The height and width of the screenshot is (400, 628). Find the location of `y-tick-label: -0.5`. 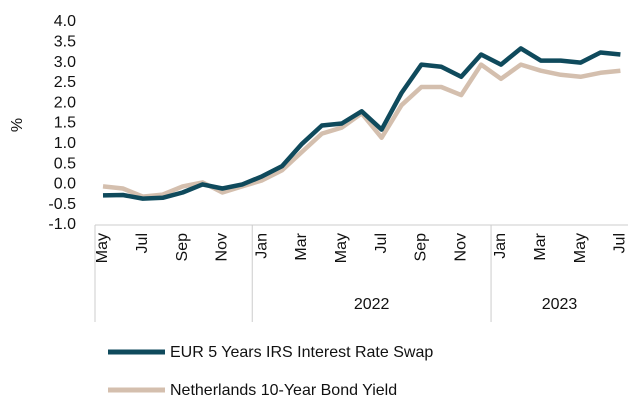

y-tick-label: -0.5 is located at coordinates (62, 204).